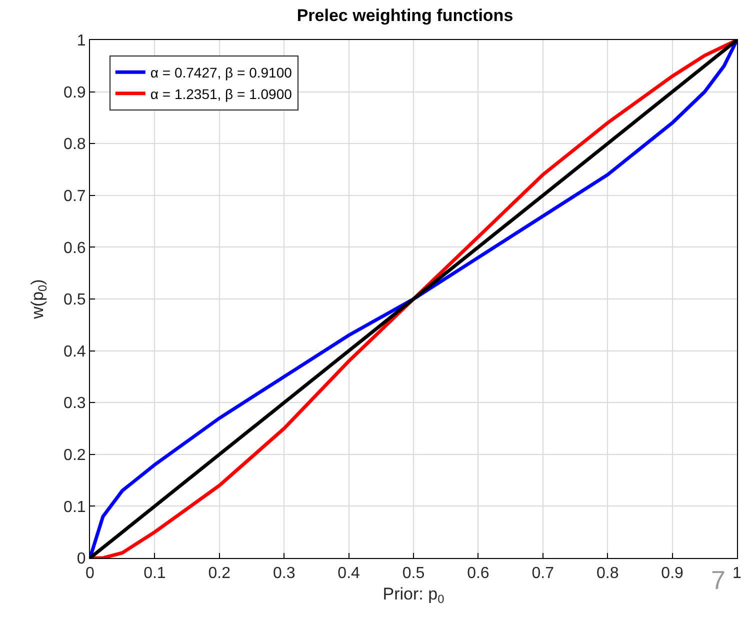 The image size is (750, 618). What do you see at coordinates (349, 573) in the screenshot?
I see `x-tick-label: 0.4` at bounding box center [349, 573].